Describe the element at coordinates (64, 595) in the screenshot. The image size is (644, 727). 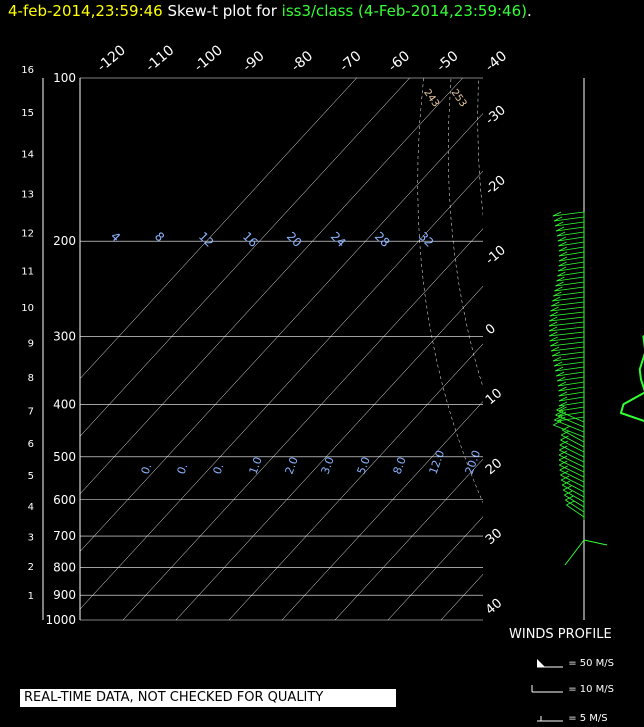
I see `pressure-tick-label: 900` at that location.